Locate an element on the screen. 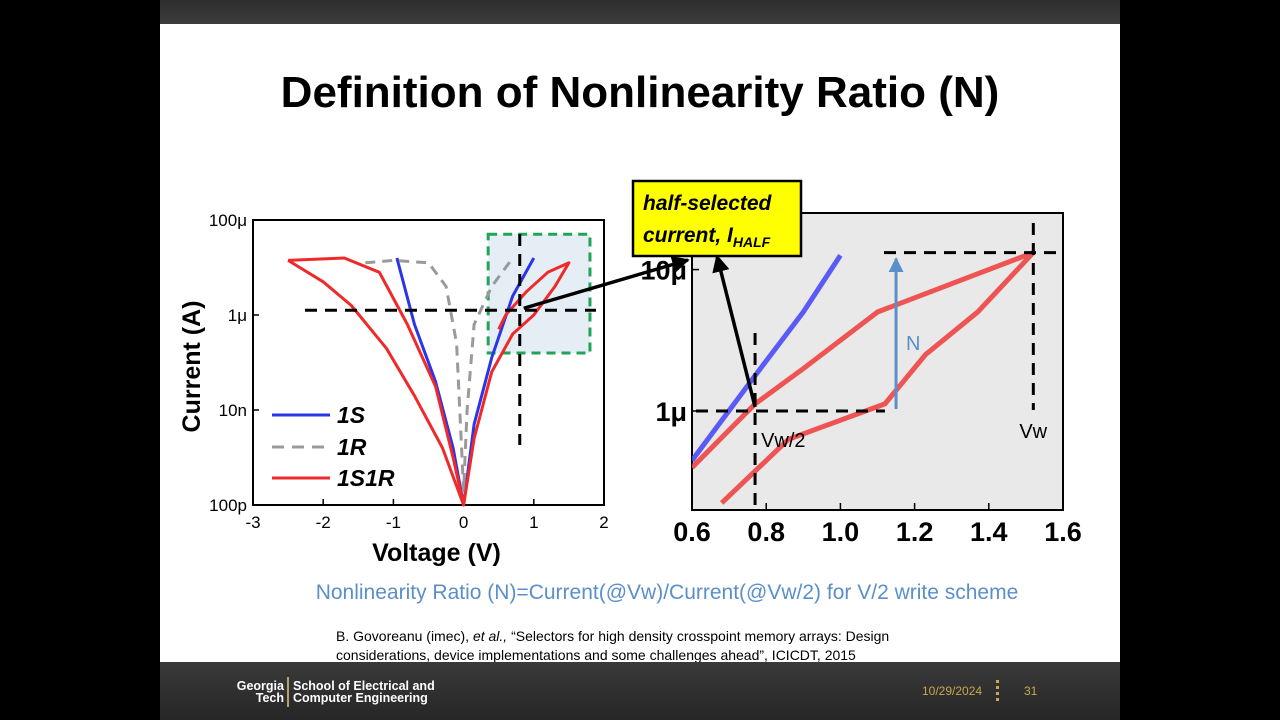  footer-dots is located at coordinates (997, 691).